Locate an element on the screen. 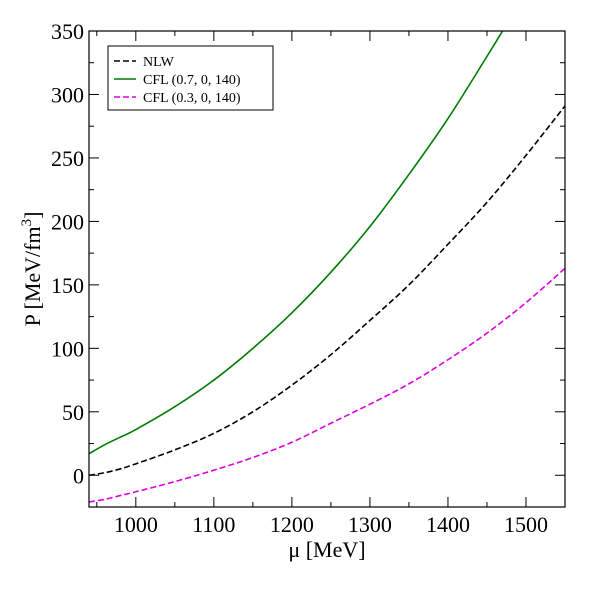  x-tick-label: 1200 is located at coordinates (292, 524).